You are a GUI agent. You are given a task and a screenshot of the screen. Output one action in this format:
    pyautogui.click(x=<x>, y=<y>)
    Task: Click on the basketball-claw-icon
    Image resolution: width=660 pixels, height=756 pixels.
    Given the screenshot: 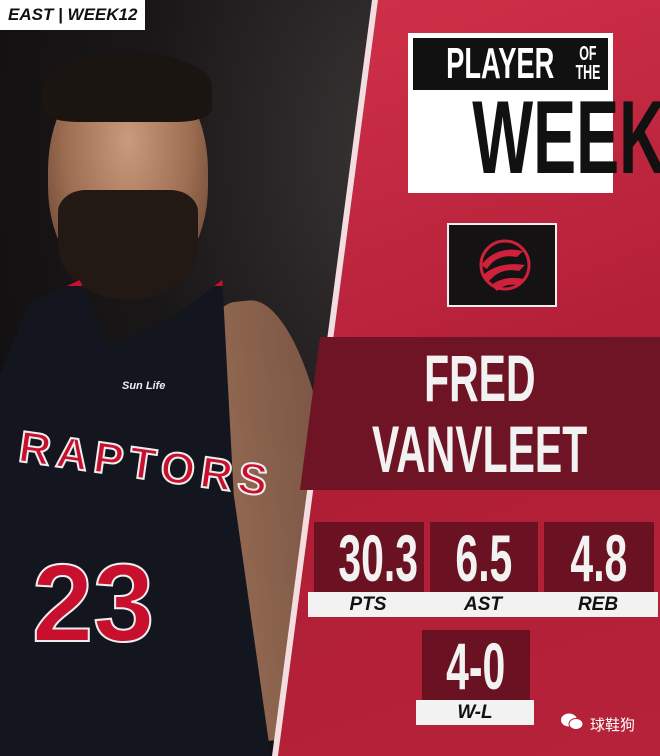 What is the action you would take?
    pyautogui.click(x=505, y=265)
    